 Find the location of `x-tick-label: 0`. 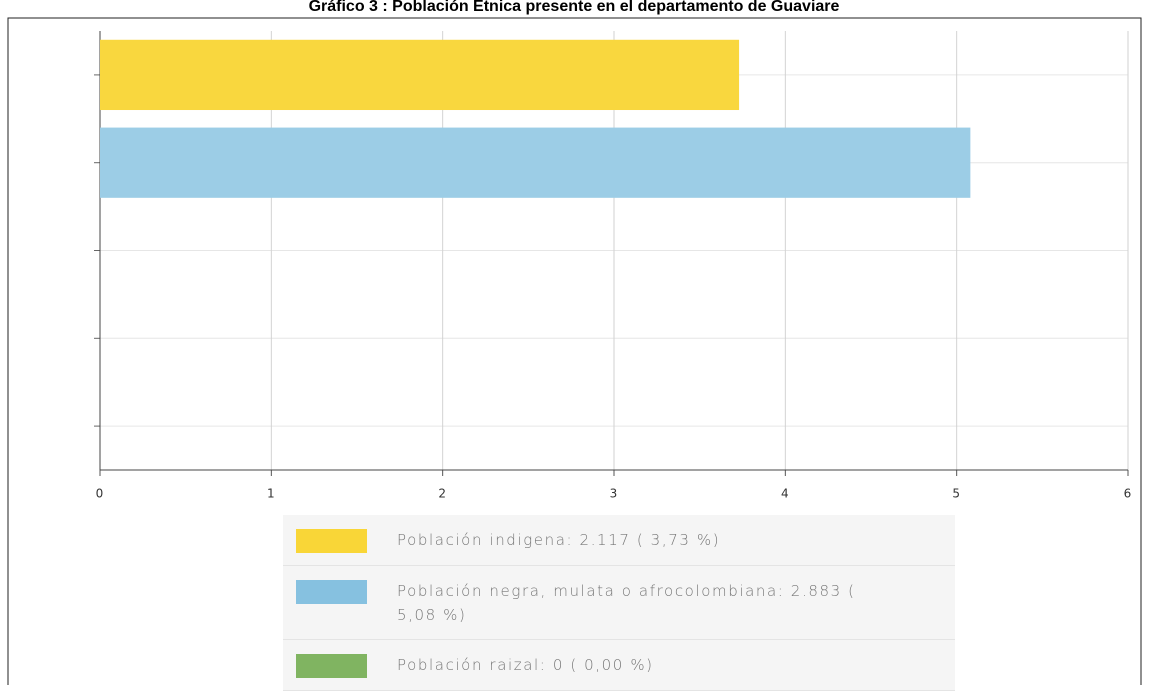

x-tick-label: 0 is located at coordinates (100, 494).